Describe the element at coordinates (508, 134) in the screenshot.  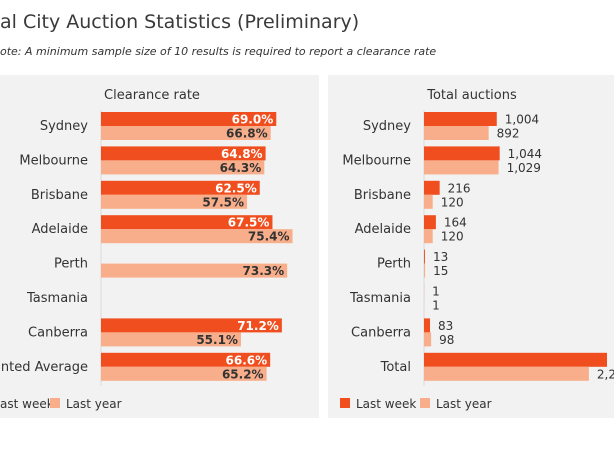
I see `auctions-data-label: 892` at that location.